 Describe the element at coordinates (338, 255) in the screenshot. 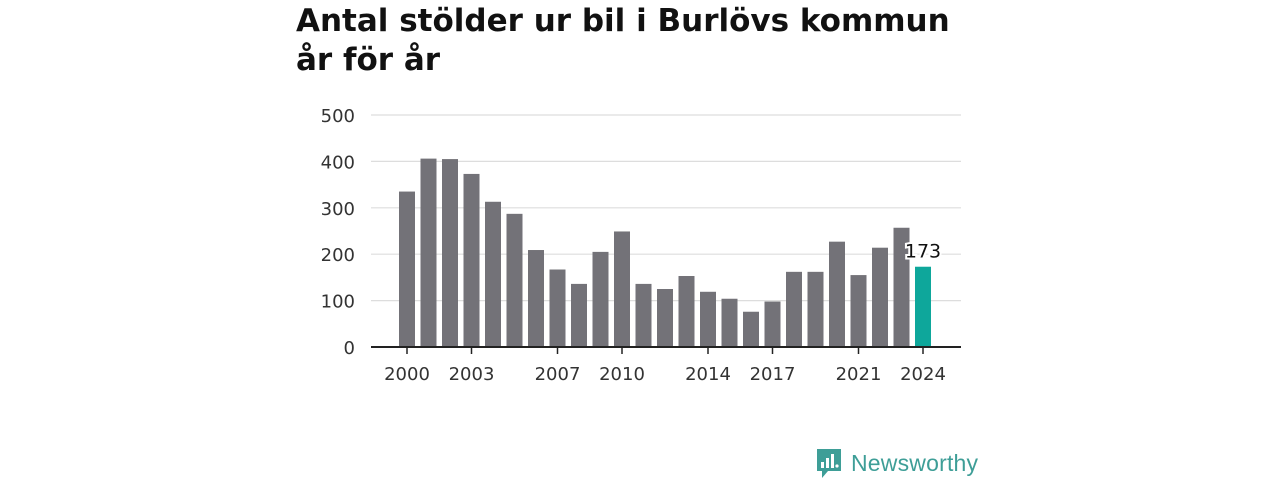

I see `y-tick-label: 200` at that location.